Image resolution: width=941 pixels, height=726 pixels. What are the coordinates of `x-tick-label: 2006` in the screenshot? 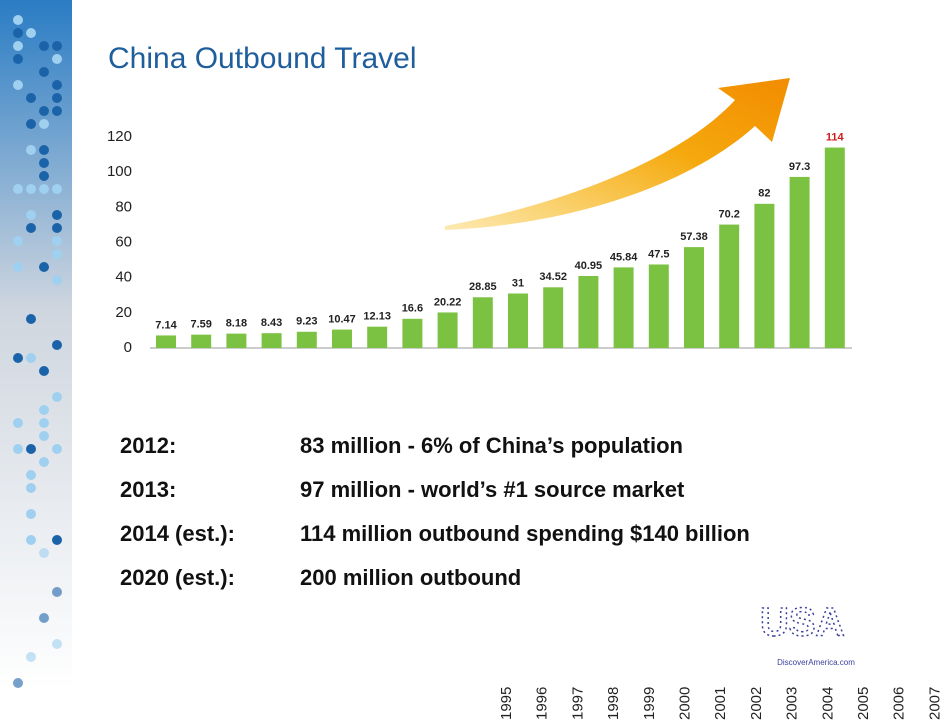 It's located at (899, 703).